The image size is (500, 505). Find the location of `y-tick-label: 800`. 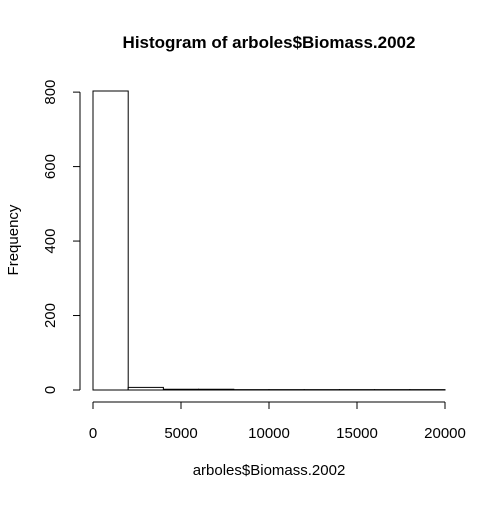

y-tick-label: 800 is located at coordinates (50, 92).